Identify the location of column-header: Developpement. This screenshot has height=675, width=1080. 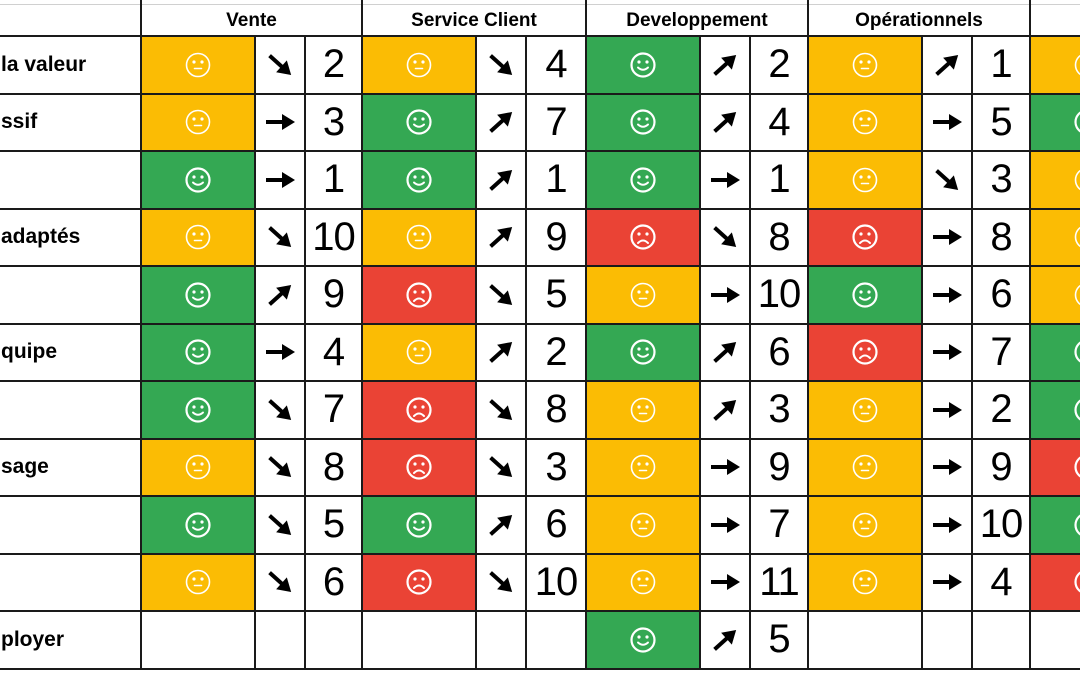
(697, 20).